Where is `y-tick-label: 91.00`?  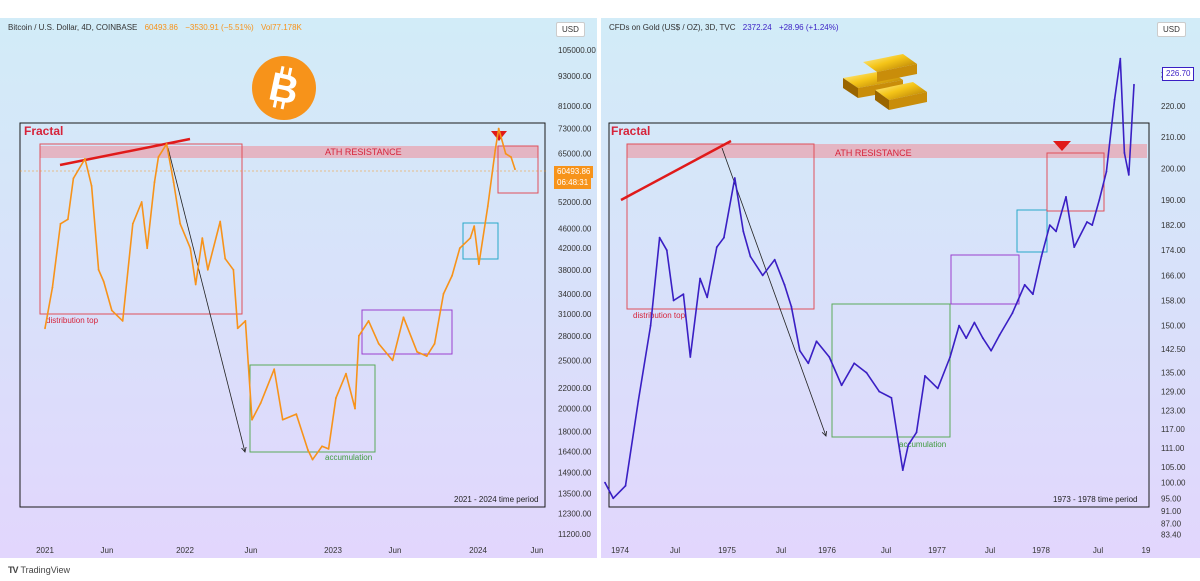
y-tick-label: 91.00 is located at coordinates (1171, 511).